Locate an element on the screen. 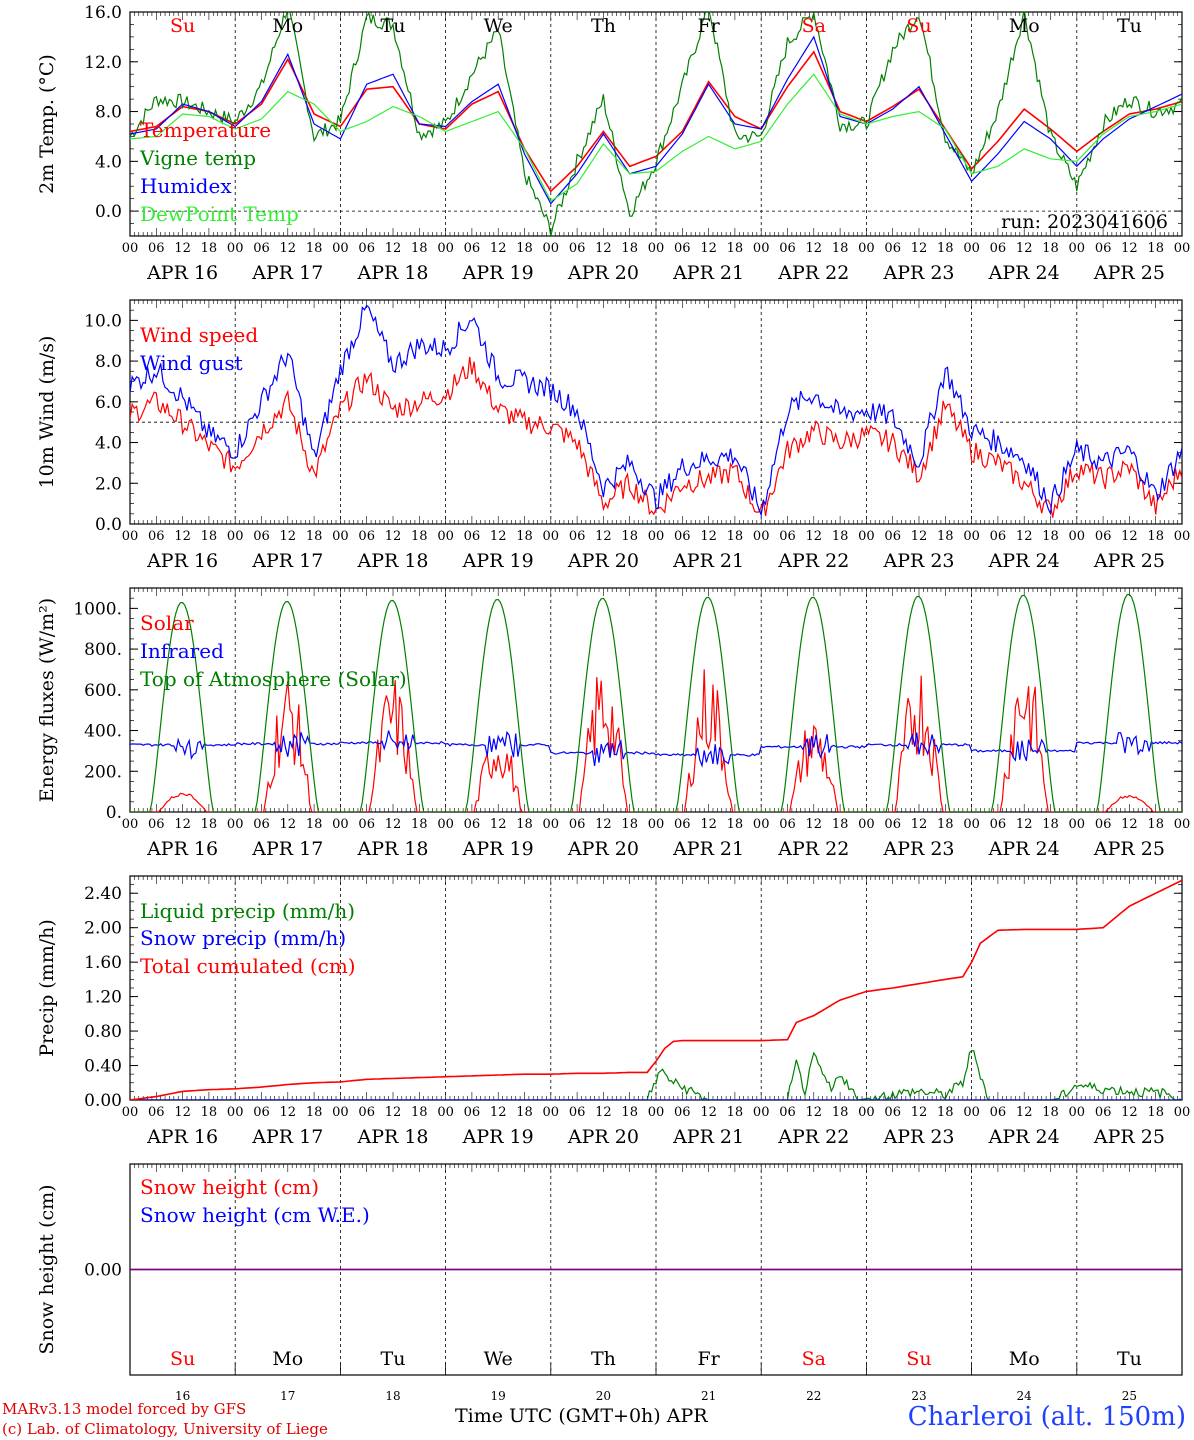 This screenshot has height=1440, width=1194. day-number-label: 23 is located at coordinates (918, 1396).